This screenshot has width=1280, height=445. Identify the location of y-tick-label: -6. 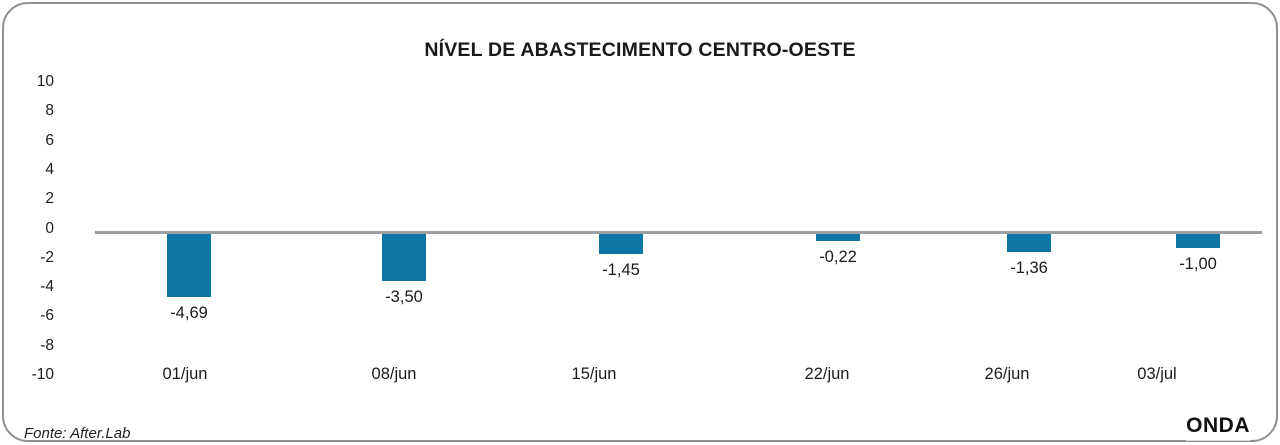
(47, 316).